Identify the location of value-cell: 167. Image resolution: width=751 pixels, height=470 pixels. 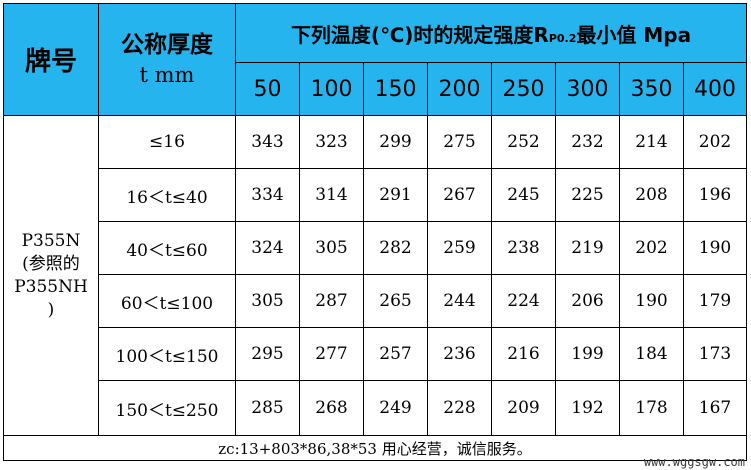
(715, 408).